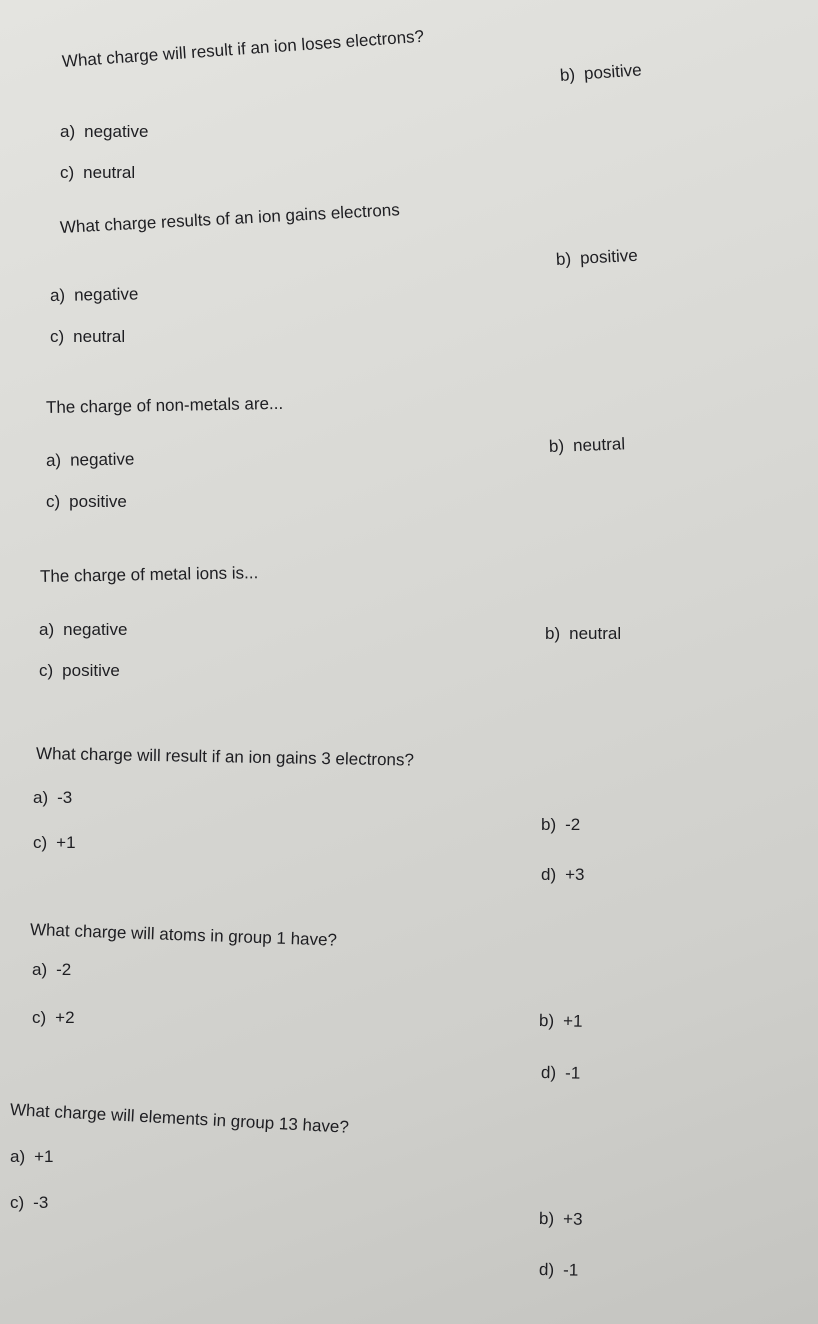 The width and height of the screenshot is (818, 1324). What do you see at coordinates (32, 1157) in the screenshot?
I see `answer-option: a) +1` at bounding box center [32, 1157].